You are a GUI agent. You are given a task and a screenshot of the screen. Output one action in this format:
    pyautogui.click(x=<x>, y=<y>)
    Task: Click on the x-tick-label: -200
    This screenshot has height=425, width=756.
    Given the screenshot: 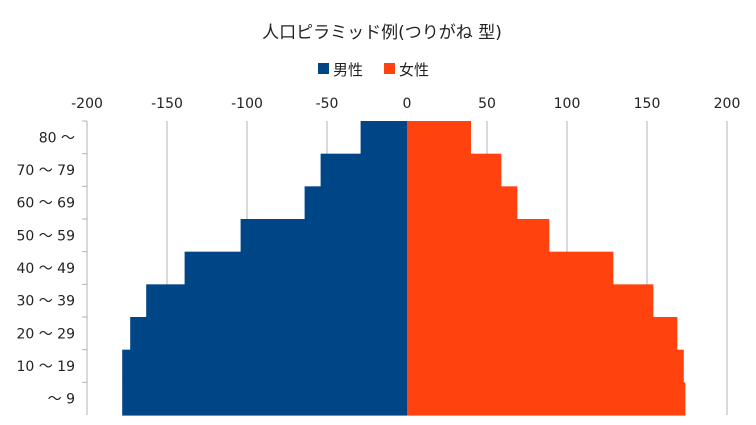 What is the action you would take?
    pyautogui.click(x=87, y=104)
    